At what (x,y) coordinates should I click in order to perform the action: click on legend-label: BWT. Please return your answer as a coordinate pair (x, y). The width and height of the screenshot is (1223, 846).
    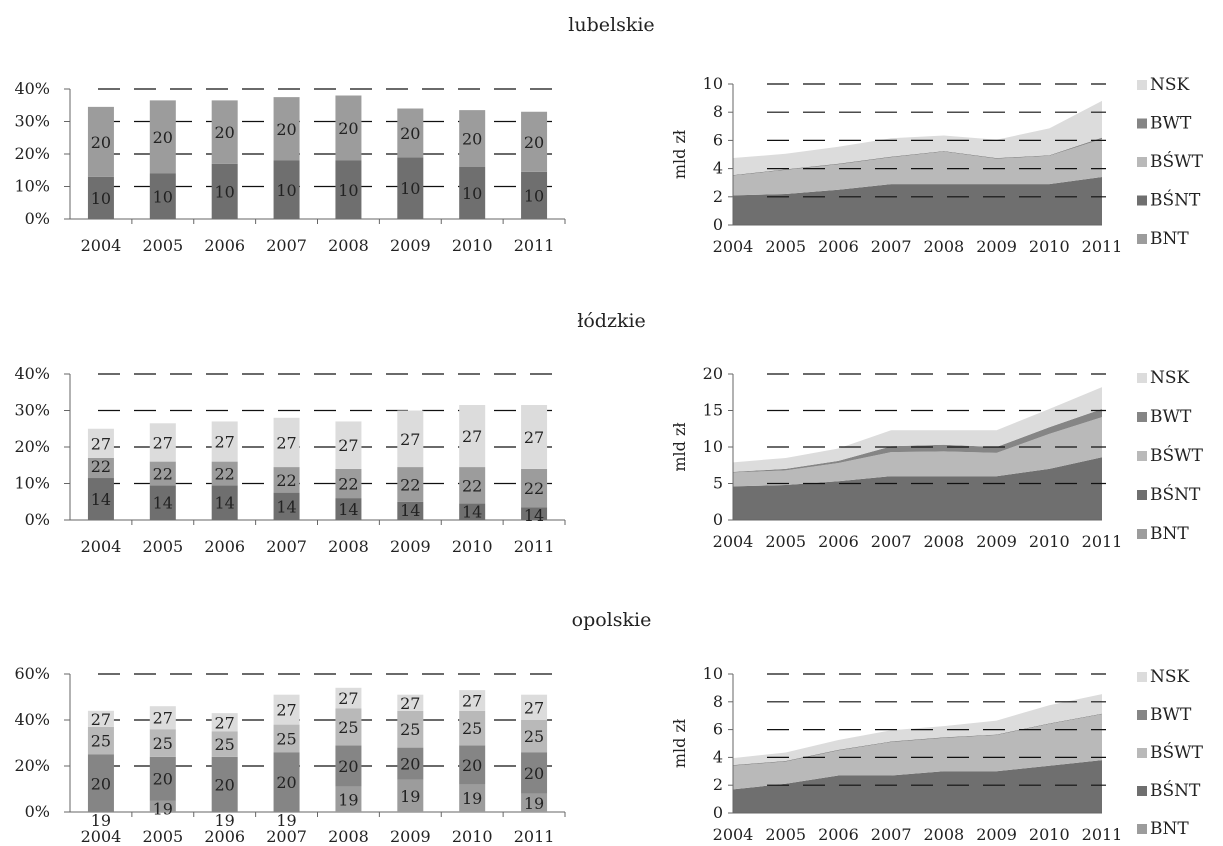
    Looking at the image, I should click on (1171, 715).